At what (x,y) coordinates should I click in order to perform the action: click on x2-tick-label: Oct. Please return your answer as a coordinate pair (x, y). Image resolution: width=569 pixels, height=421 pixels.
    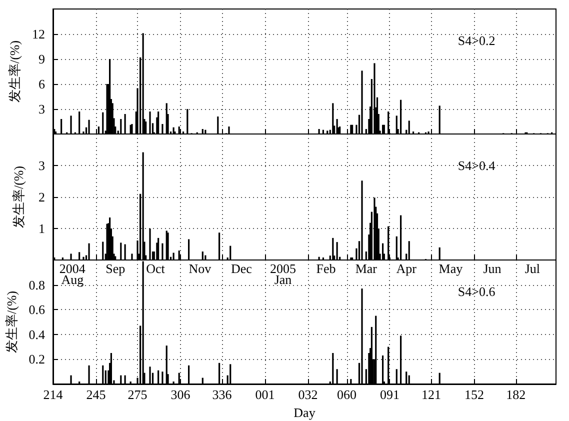
    Looking at the image, I should click on (156, 268).